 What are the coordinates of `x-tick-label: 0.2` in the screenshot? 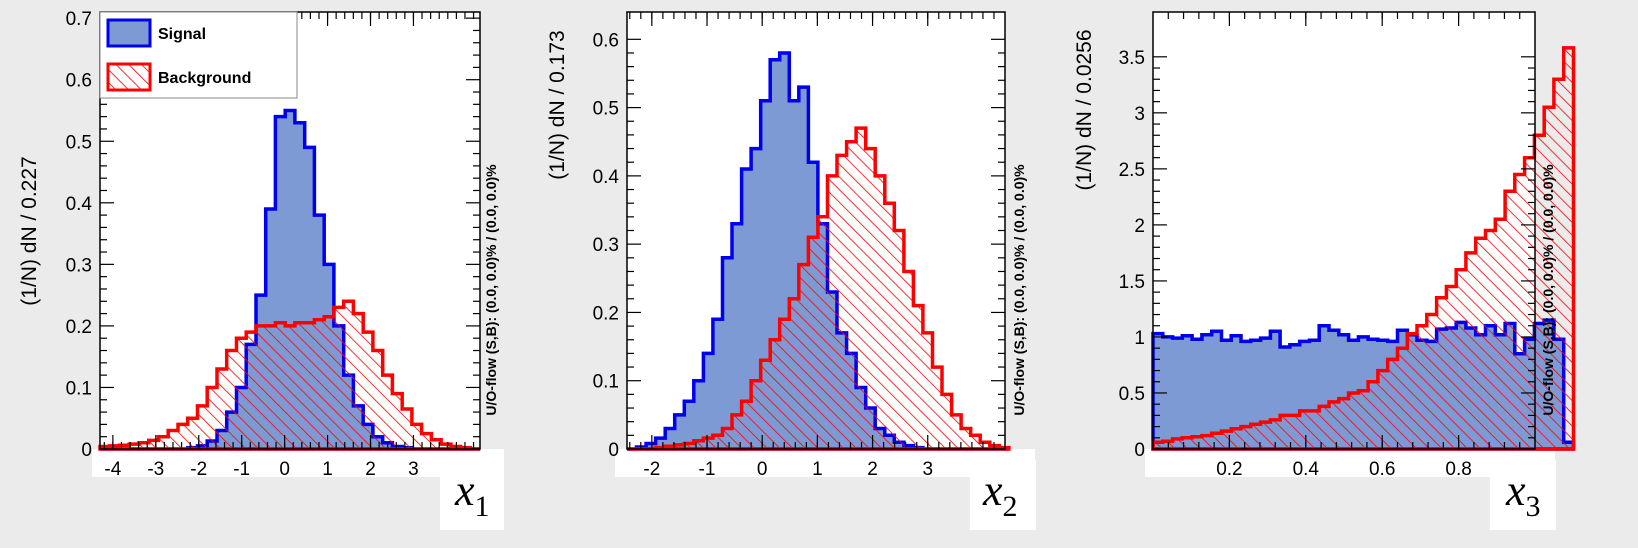 It's located at (1229, 469).